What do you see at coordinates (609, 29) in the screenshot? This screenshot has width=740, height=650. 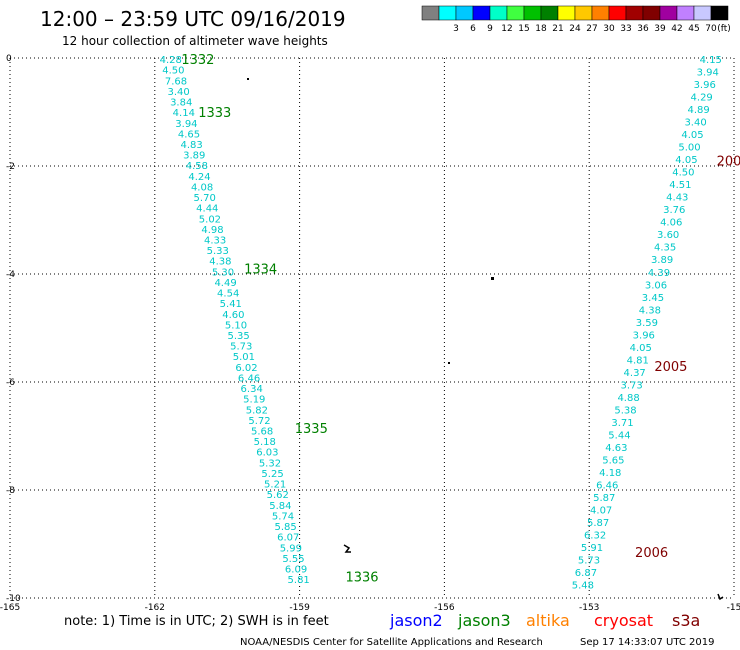 I see `colorbar-label: 30` at bounding box center [609, 29].